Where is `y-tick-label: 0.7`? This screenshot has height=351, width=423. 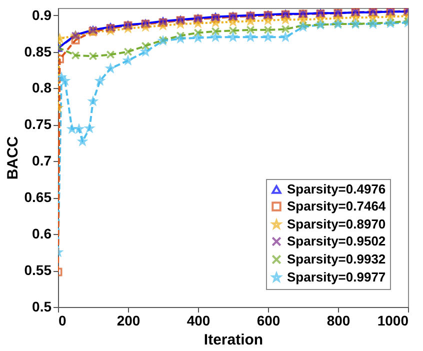
y-tick-label: 0.7 is located at coordinates (42, 160).